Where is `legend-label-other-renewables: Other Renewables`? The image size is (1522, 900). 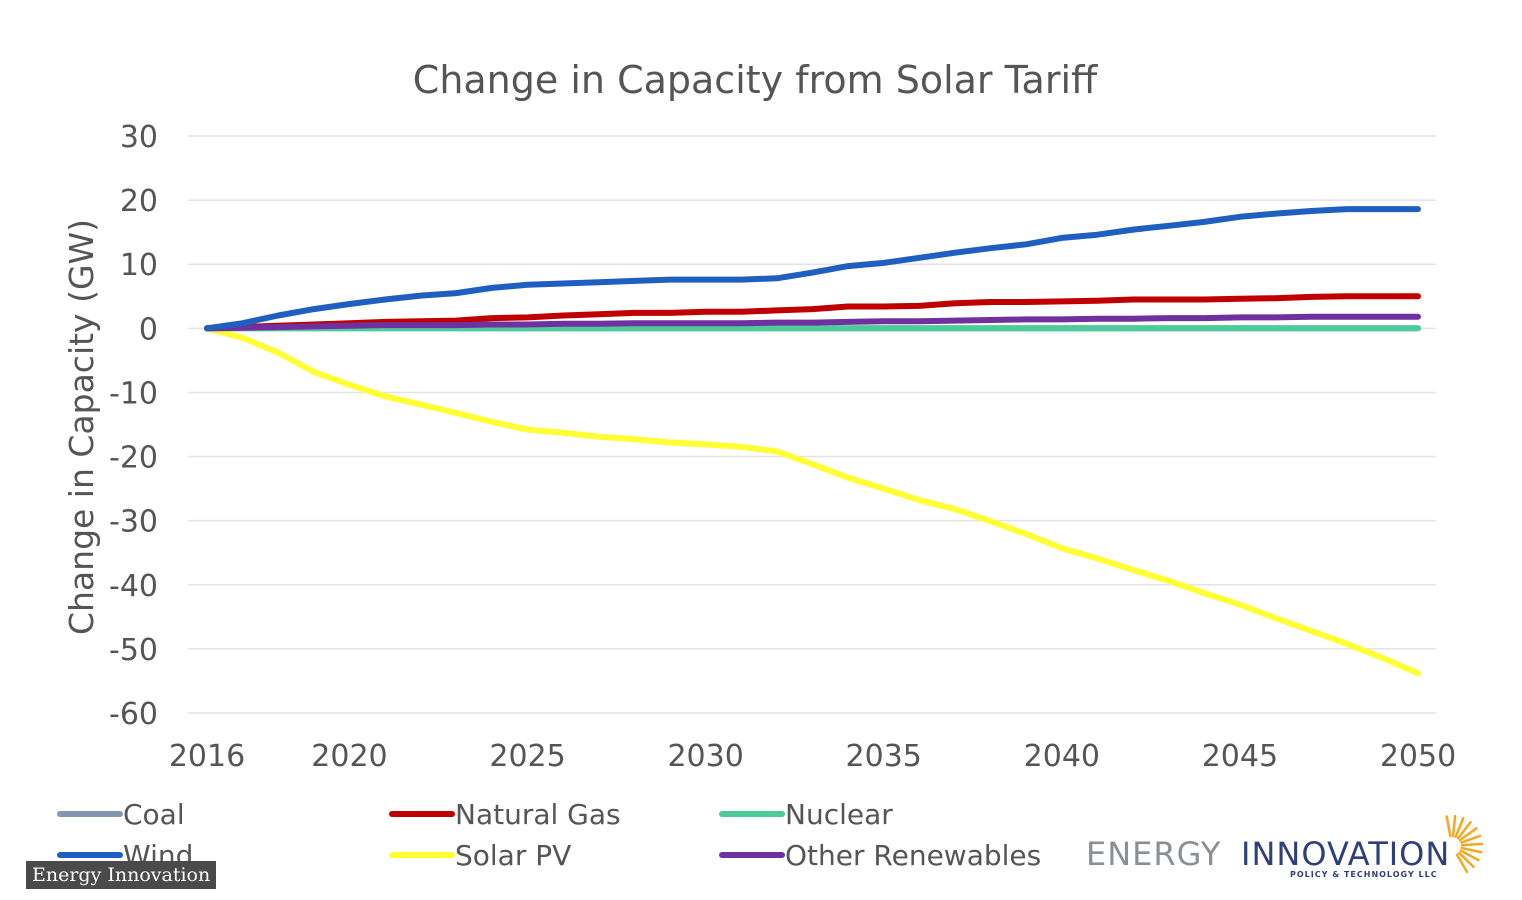
legend-label-other-renewables: Other Renewables is located at coordinates (913, 855).